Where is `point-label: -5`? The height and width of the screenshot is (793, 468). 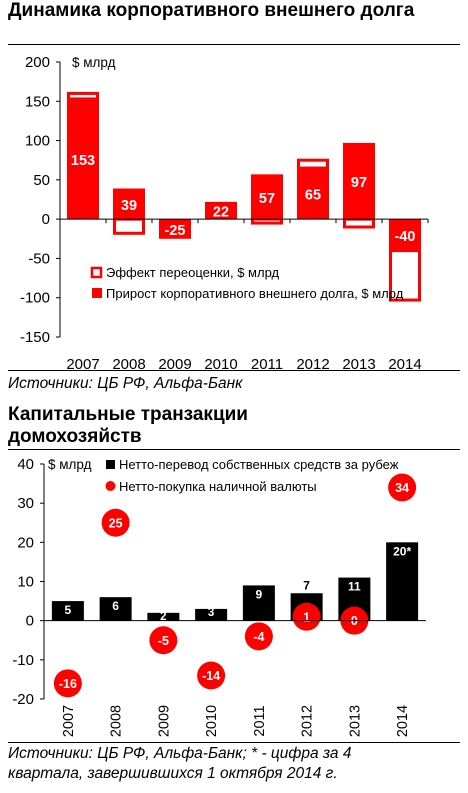 point-label: -5 is located at coordinates (163, 641).